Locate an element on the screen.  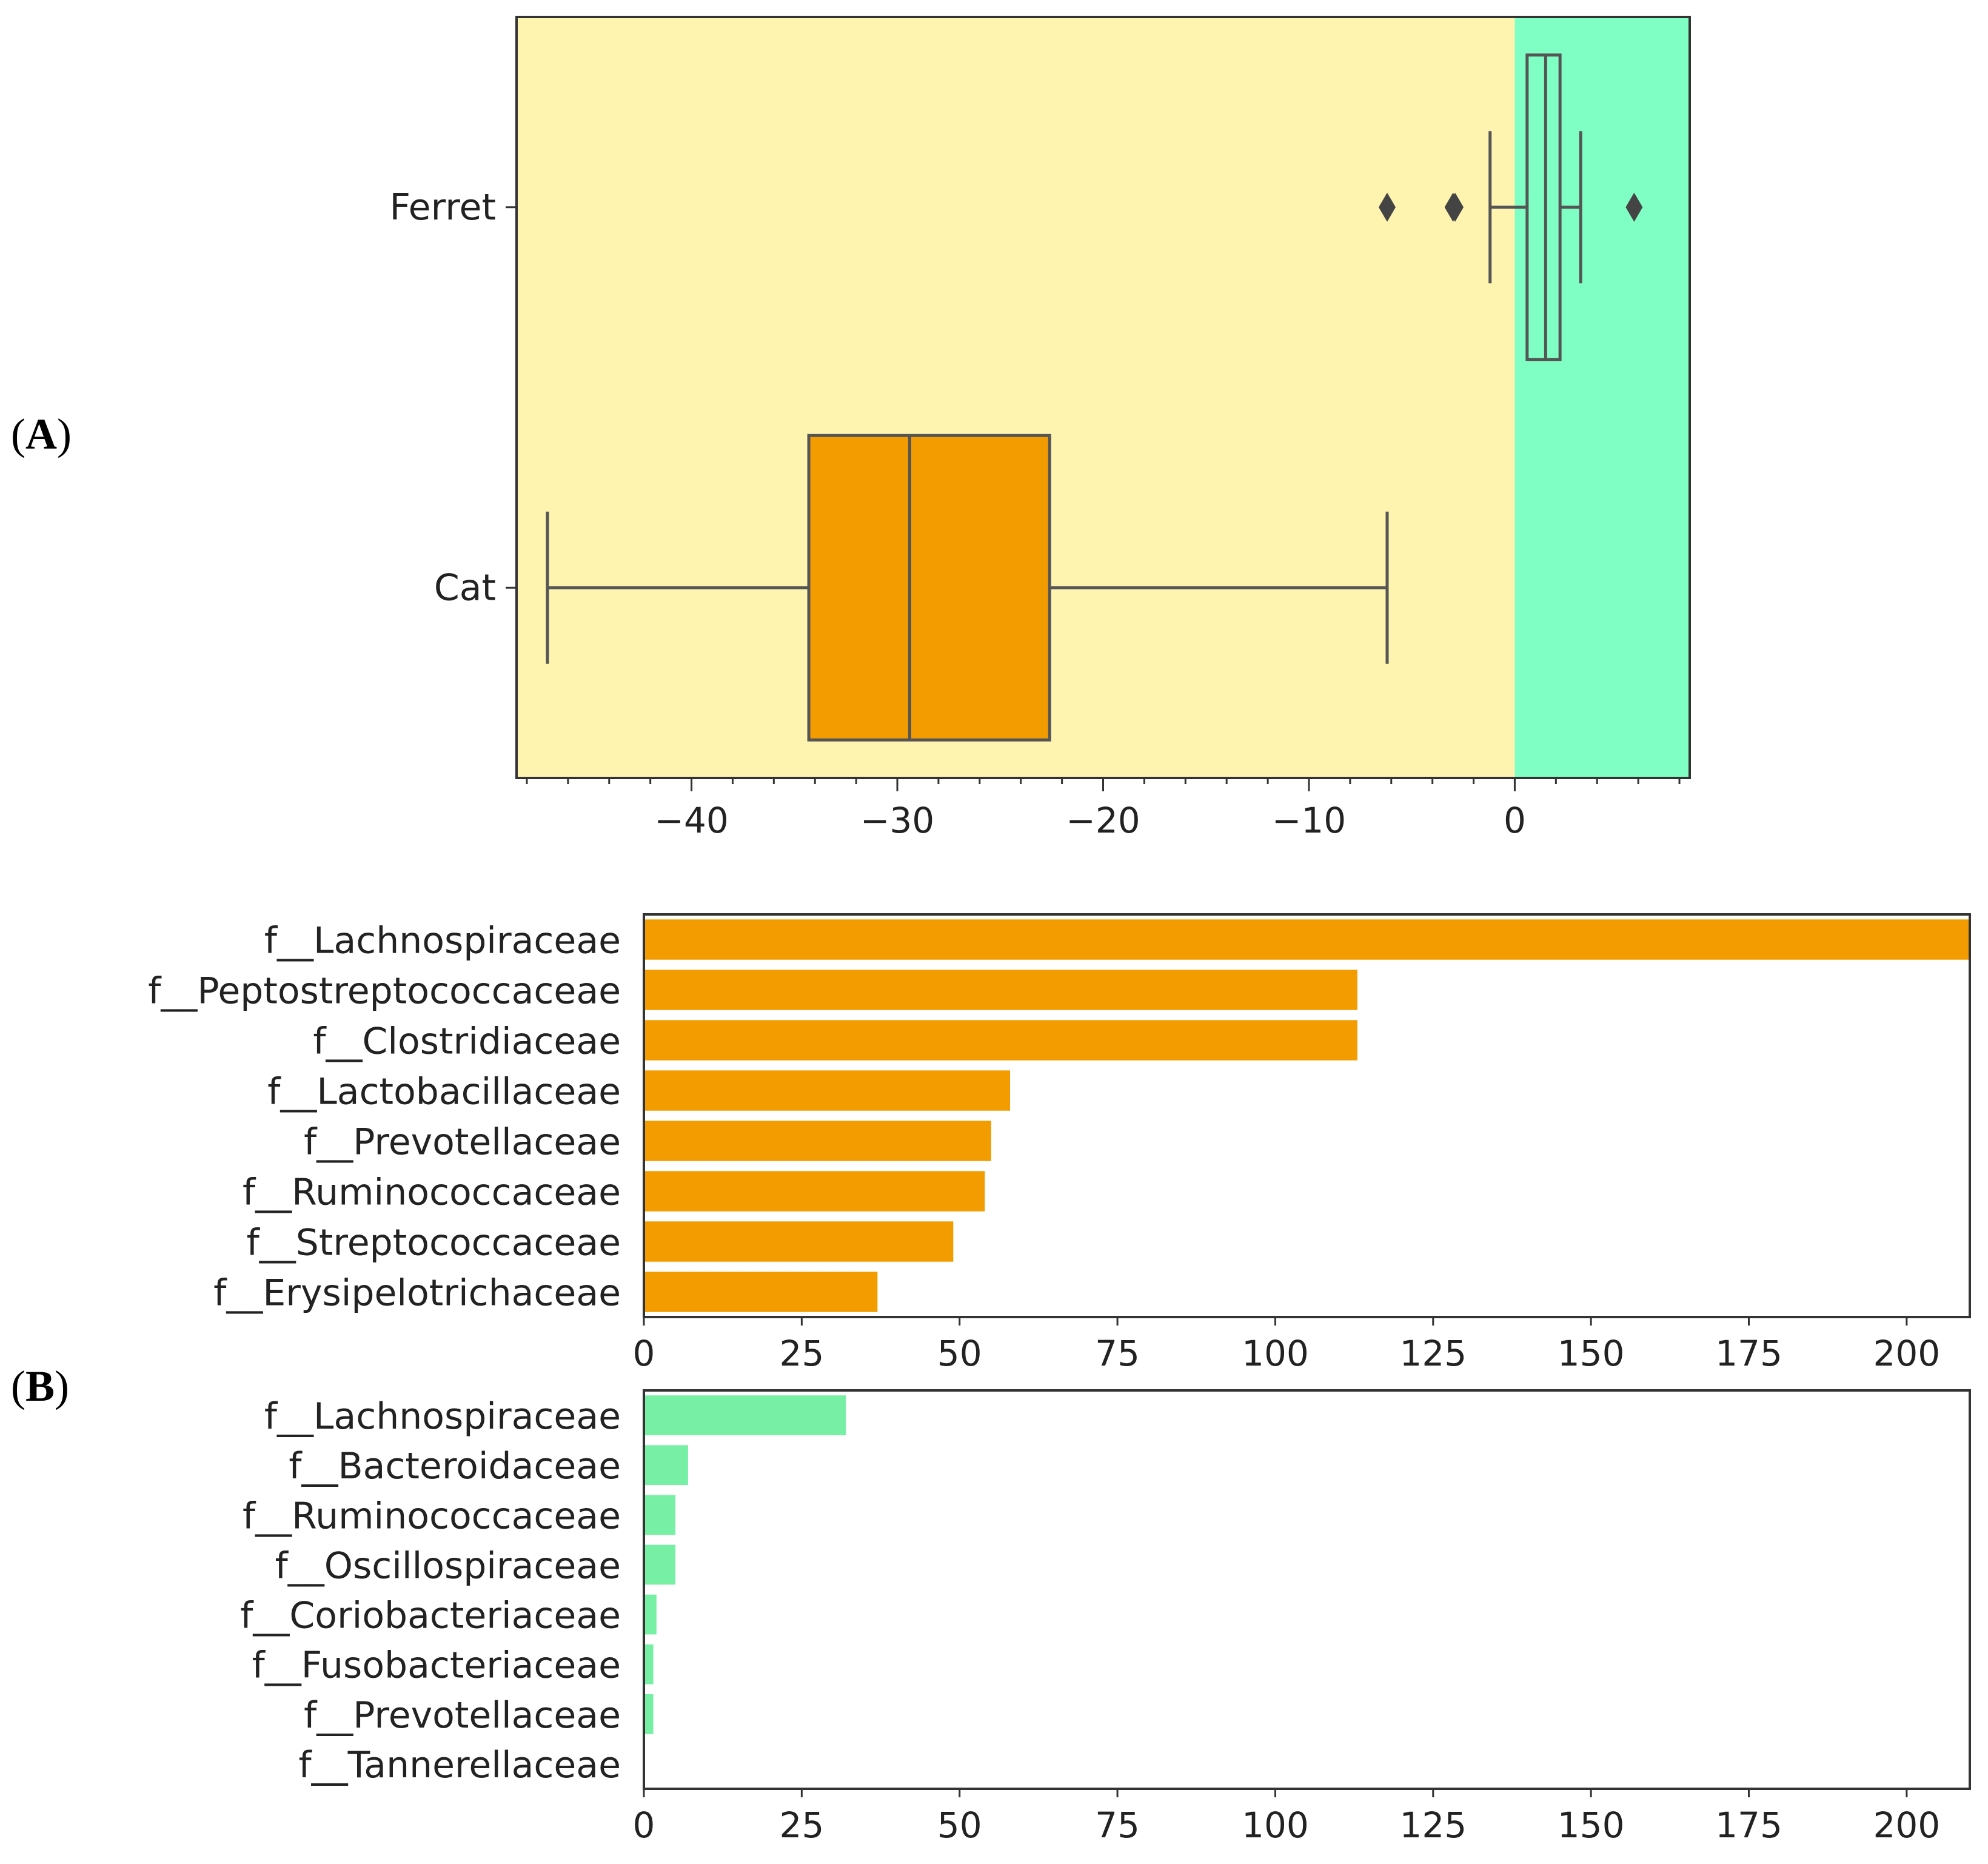
x-tick-label: −20 is located at coordinates (1103, 821).